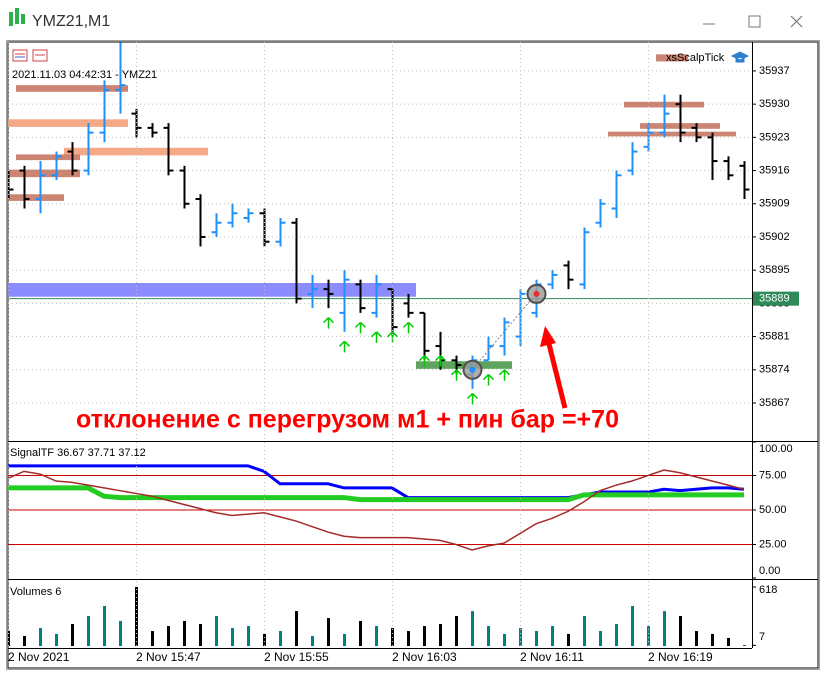  I want to click on y-tick-label: 35937, so click(774, 71).